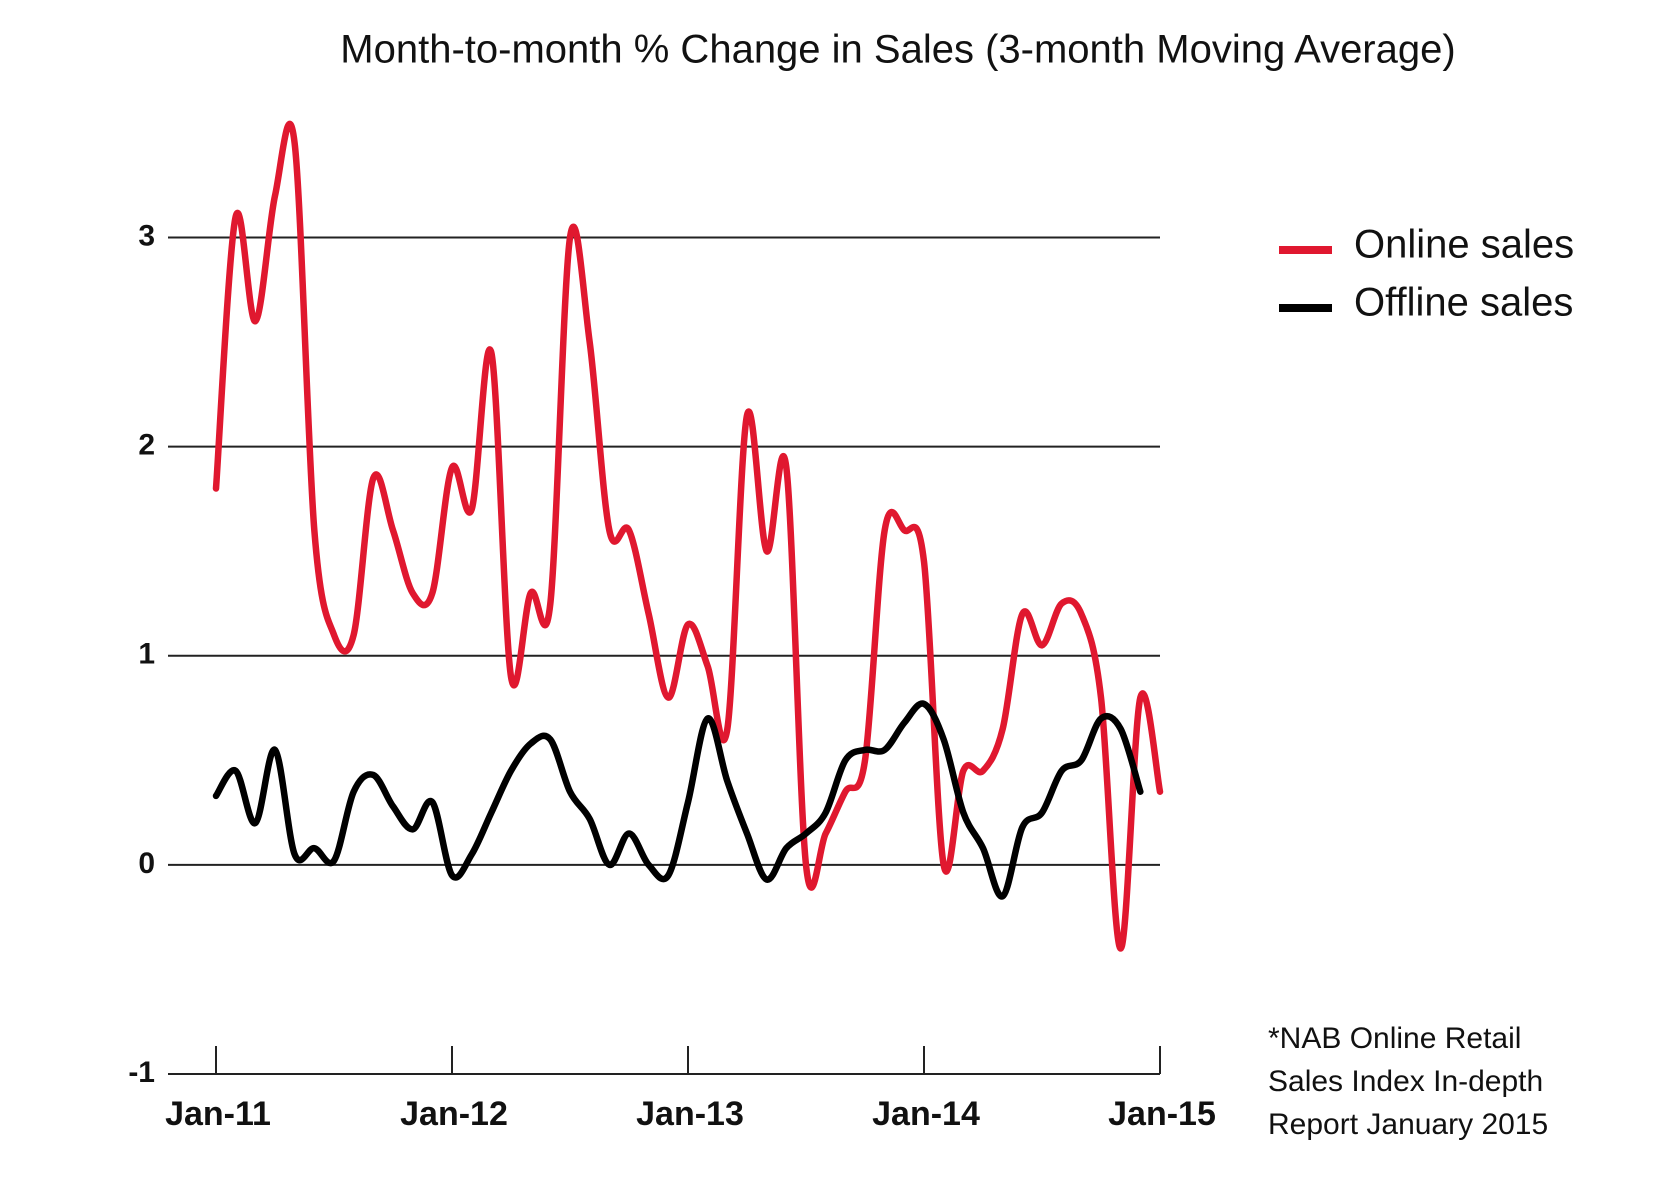 This screenshot has width=1662, height=1180. I want to click on x-tick-label: Jan-13, so click(690, 1114).